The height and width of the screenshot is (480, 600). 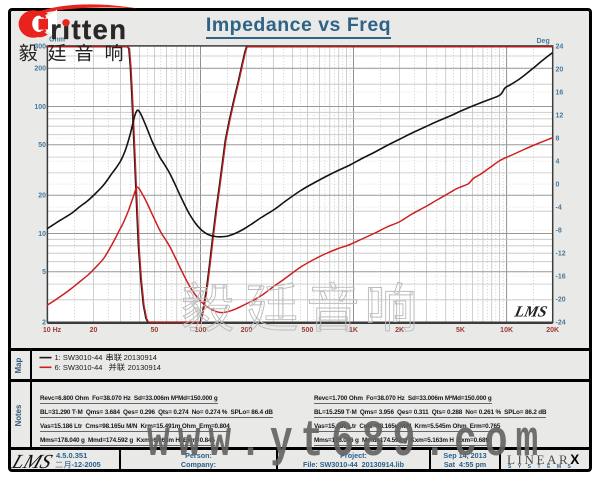 What do you see at coordinates (308, 330) in the screenshot?
I see `svg-text: 500` at bounding box center [308, 330].